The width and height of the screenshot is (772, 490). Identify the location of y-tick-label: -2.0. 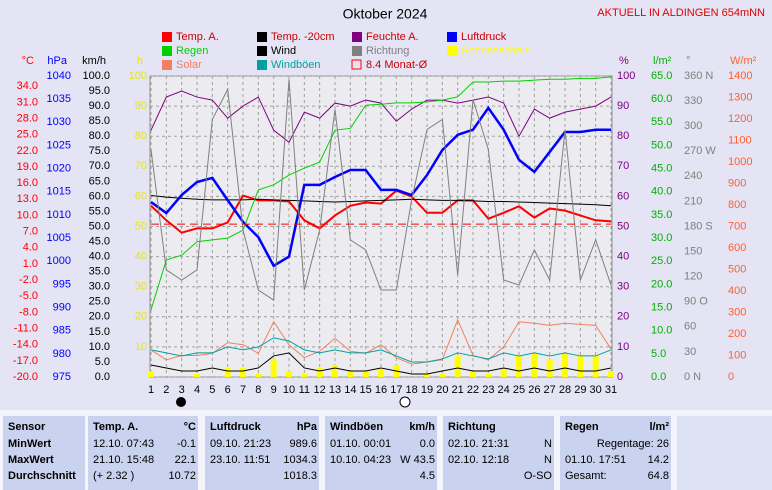
(28, 280).